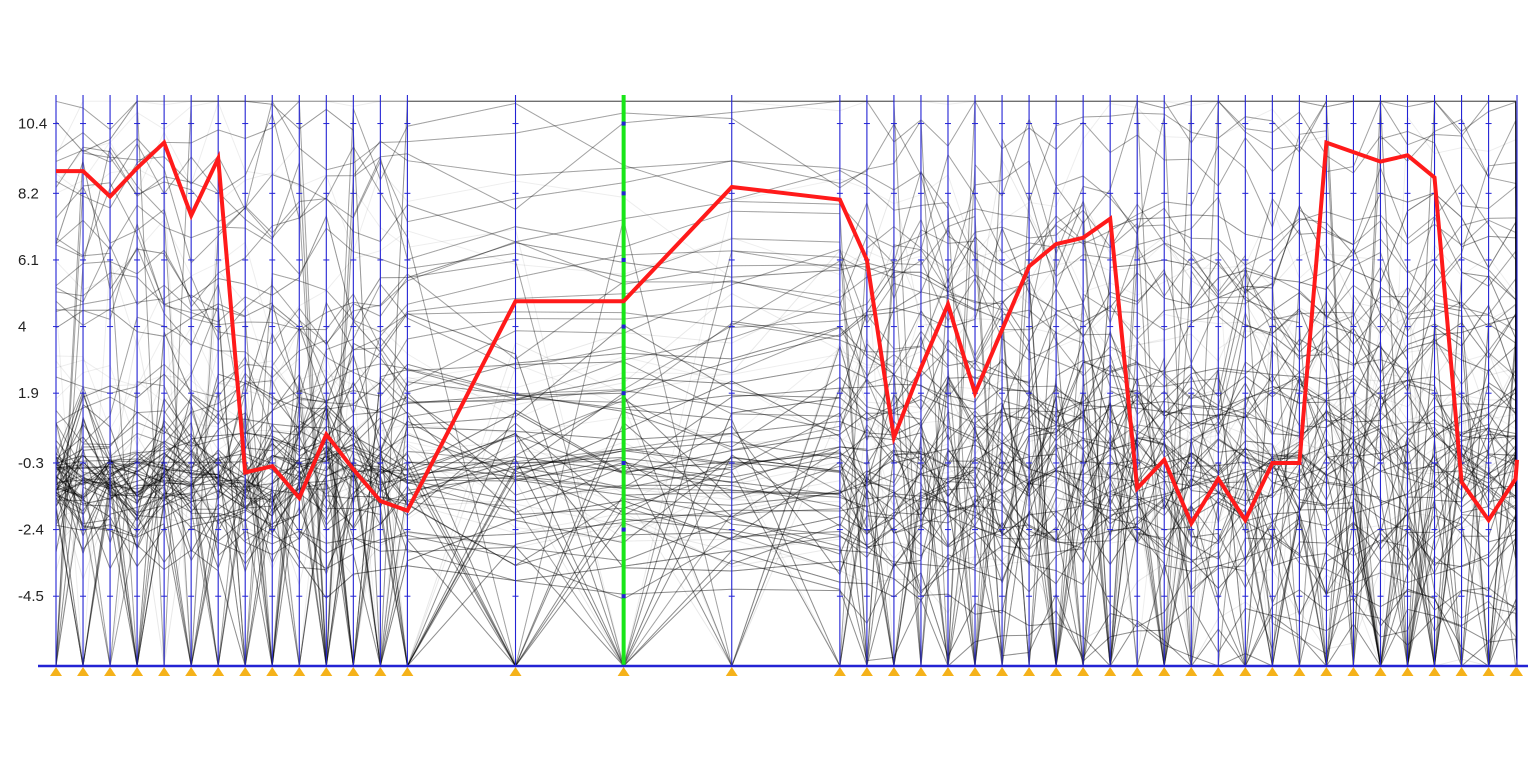  Describe the element at coordinates (28, 193) in the screenshot. I see `y-tick-label: 8.2` at that location.